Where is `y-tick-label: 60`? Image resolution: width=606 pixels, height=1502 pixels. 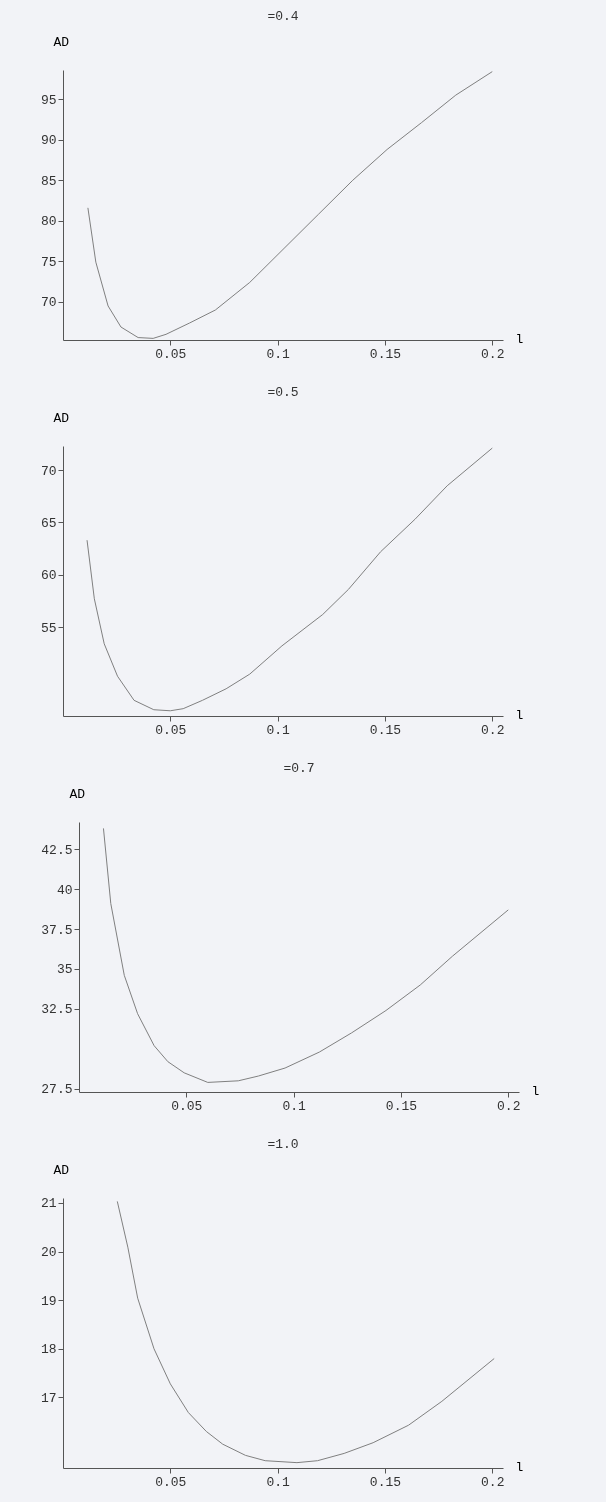 y-tick-label: 60 is located at coordinates (48, 576).